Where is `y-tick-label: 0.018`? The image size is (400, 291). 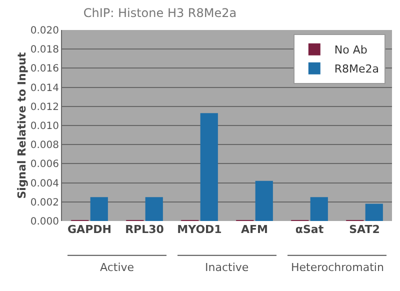
y-tick-label: 0.018 is located at coordinates (44, 50).